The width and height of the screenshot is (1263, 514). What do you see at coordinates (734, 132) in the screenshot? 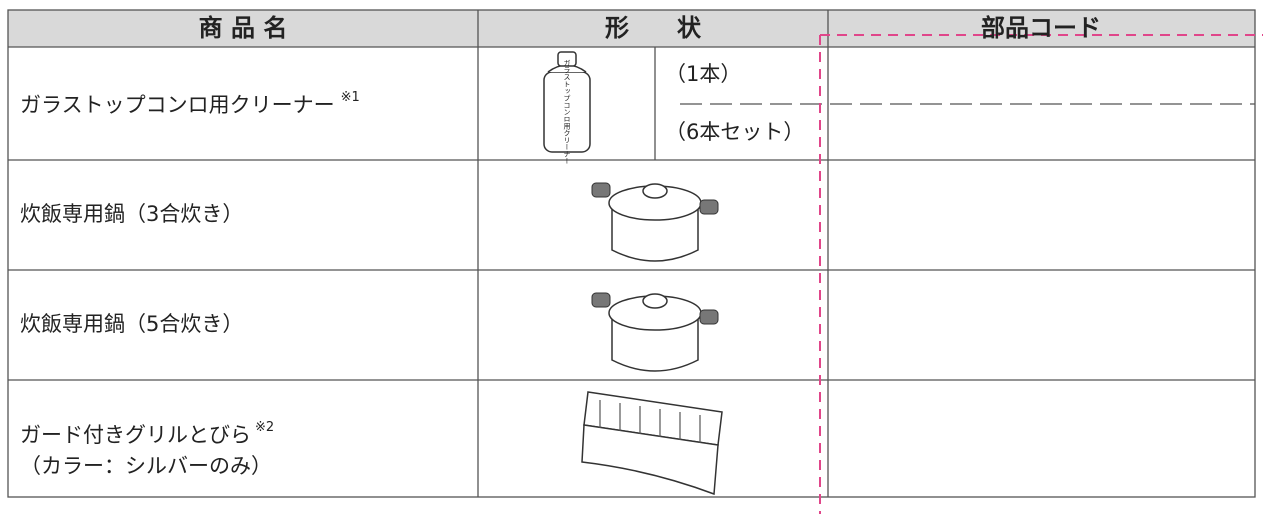
I see `shape-label: （6本セット）` at bounding box center [734, 132].